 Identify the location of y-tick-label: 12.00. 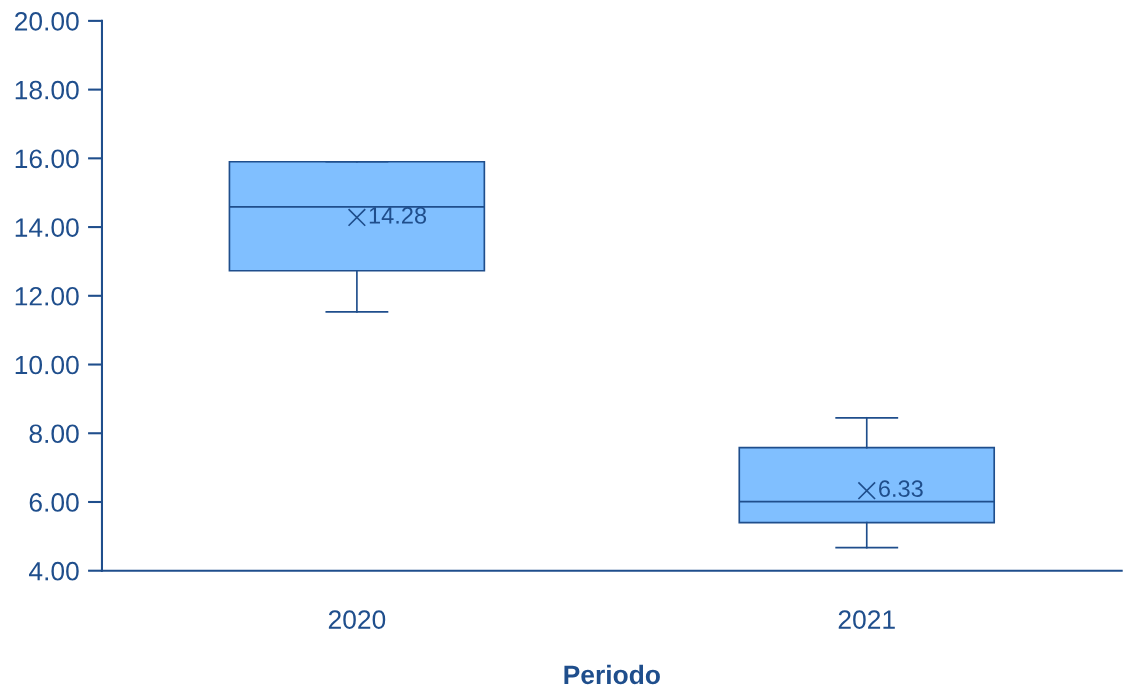
(47, 296).